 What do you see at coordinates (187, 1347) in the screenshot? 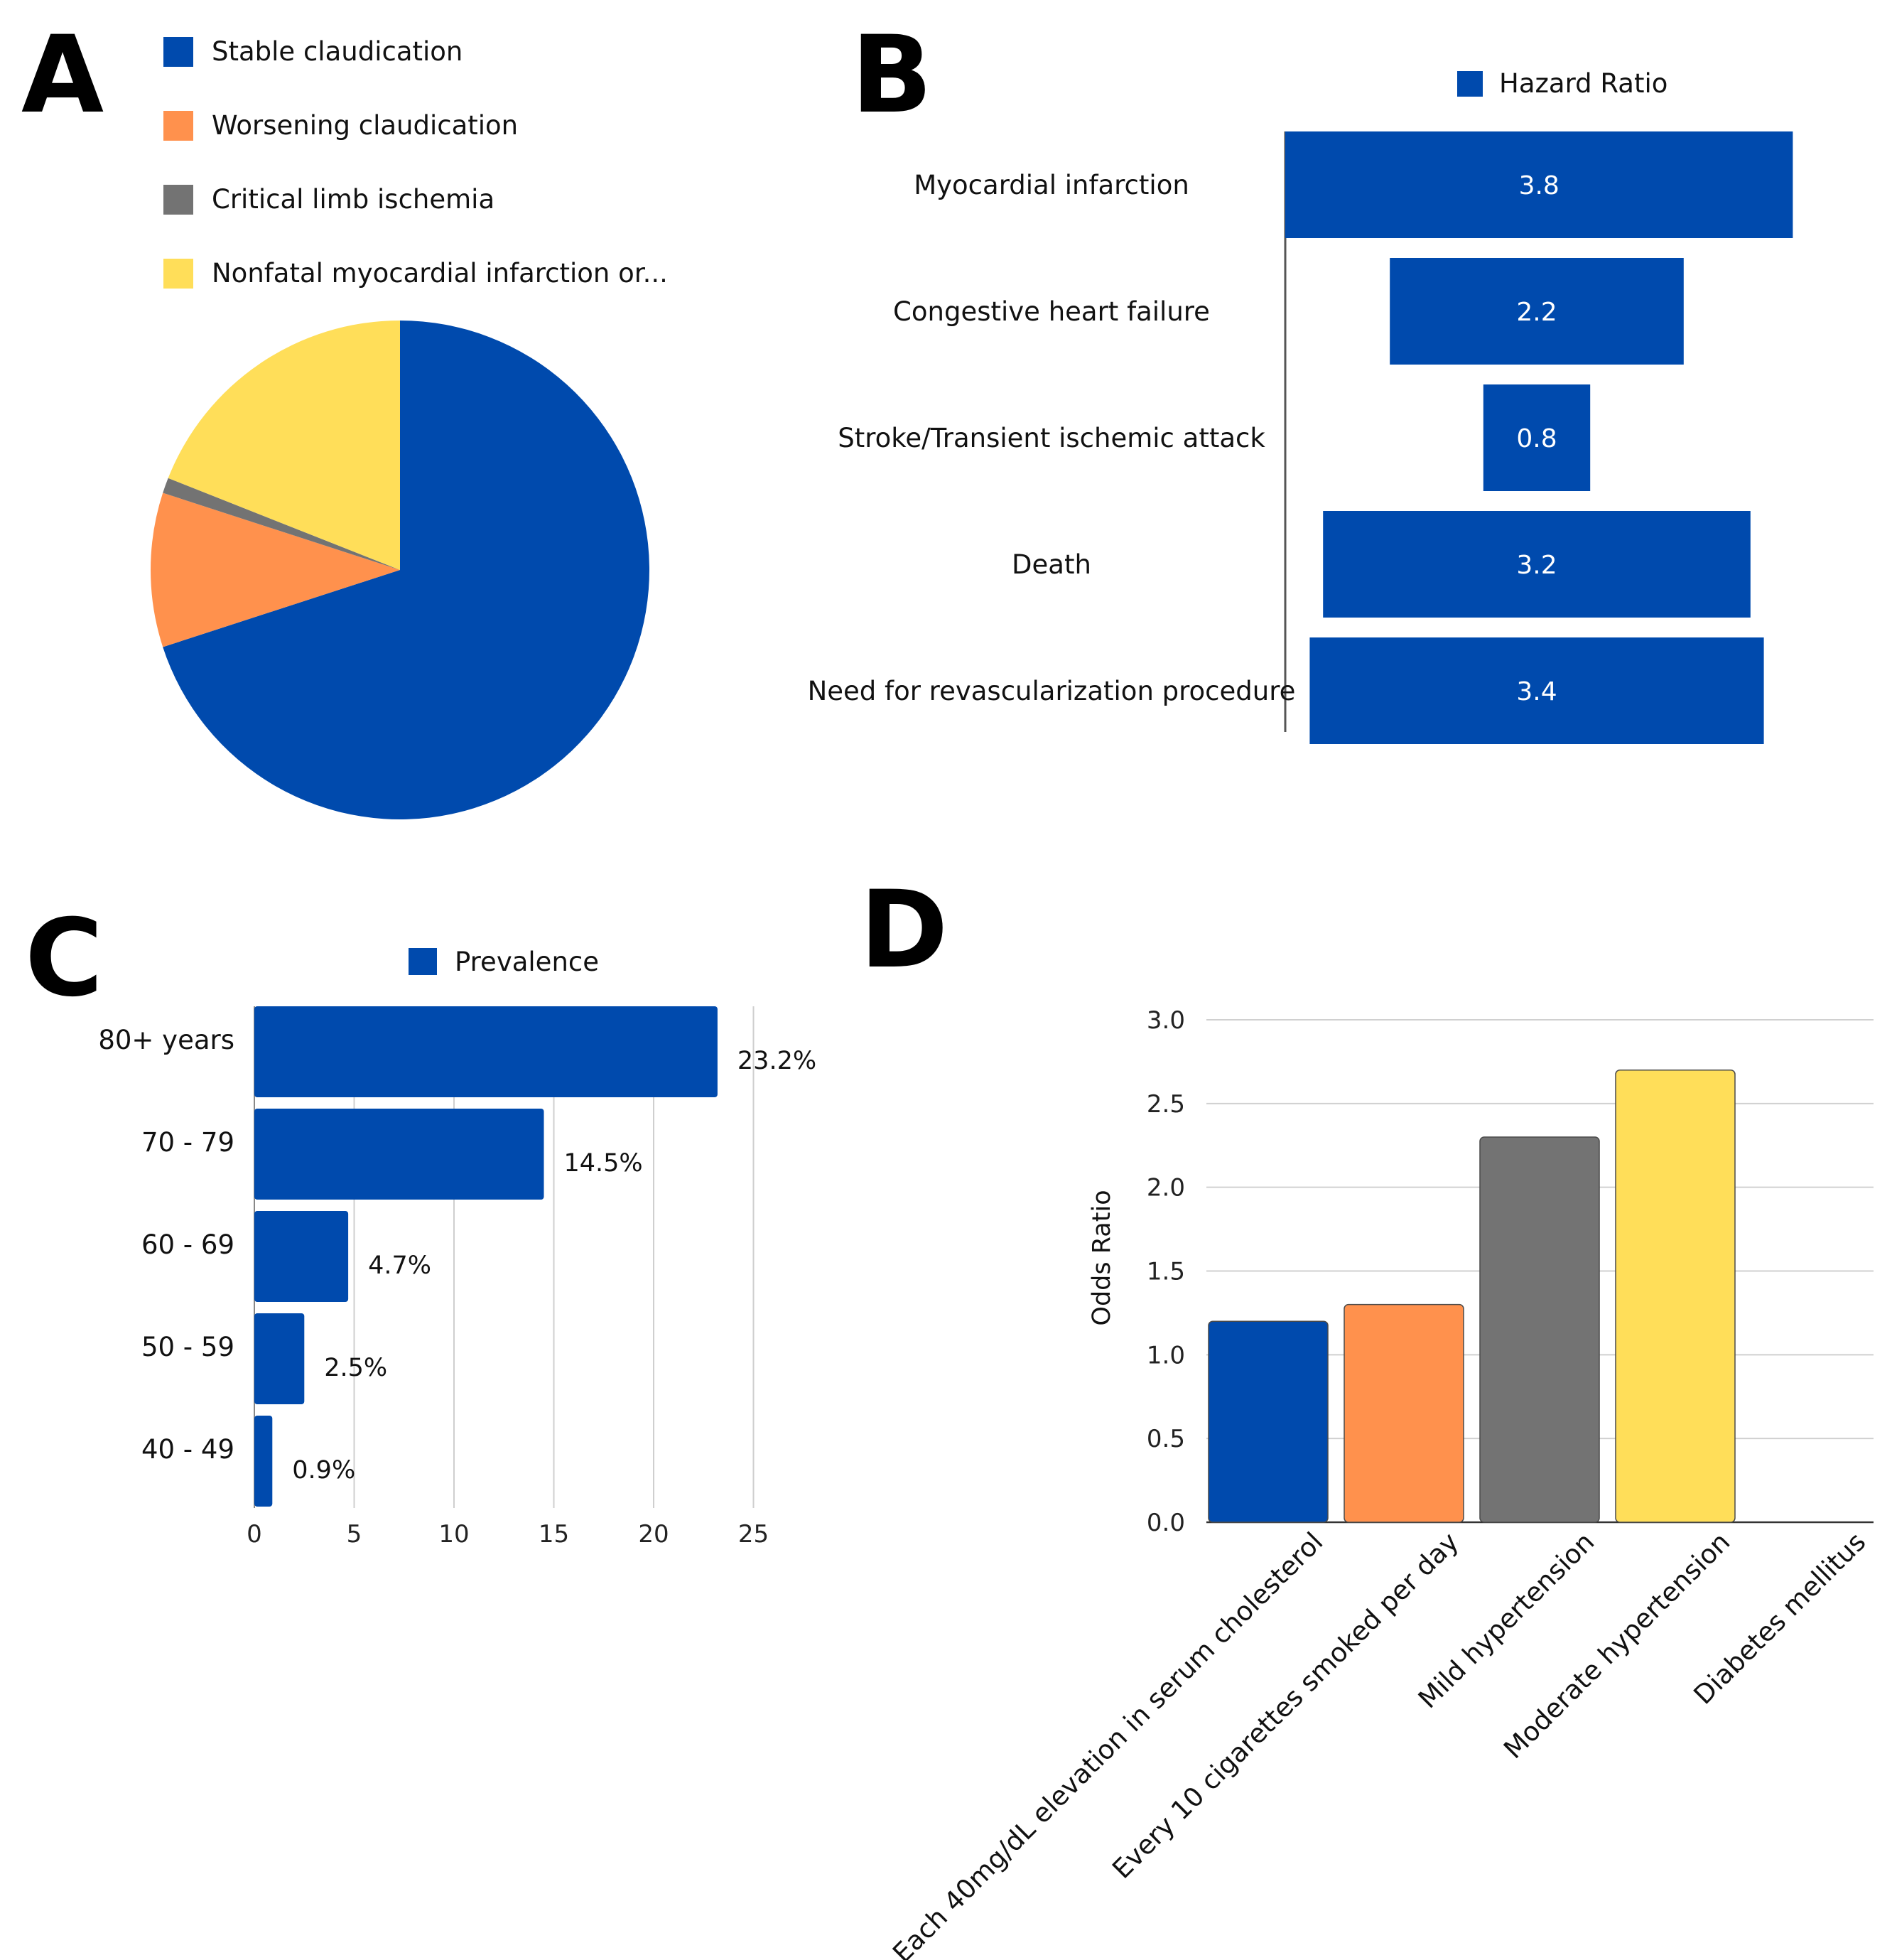
I see `prevalence-category-label: 50 - 59` at bounding box center [187, 1347].